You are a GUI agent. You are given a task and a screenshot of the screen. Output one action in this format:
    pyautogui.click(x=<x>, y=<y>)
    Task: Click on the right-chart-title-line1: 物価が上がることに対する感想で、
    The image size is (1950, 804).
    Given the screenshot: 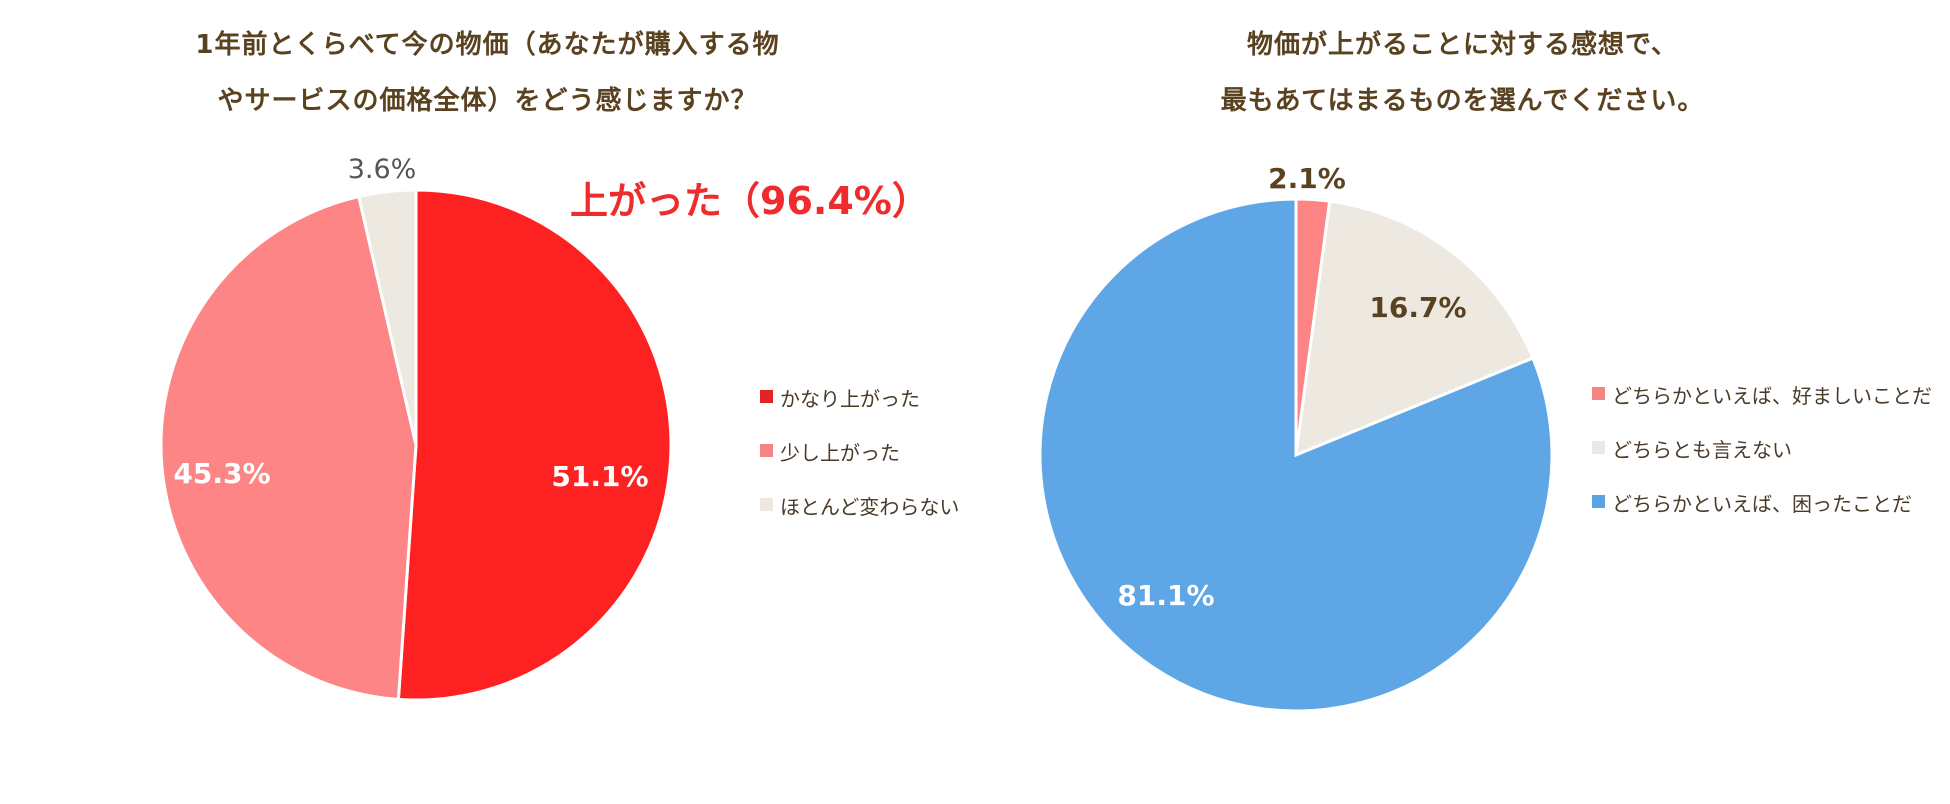 What is the action you would take?
    pyautogui.click(x=1462, y=45)
    